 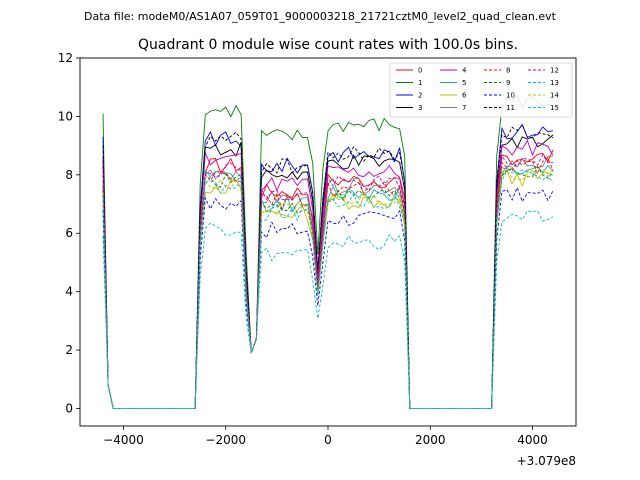 I want to click on legend-label-13: 13, so click(x=554, y=83).